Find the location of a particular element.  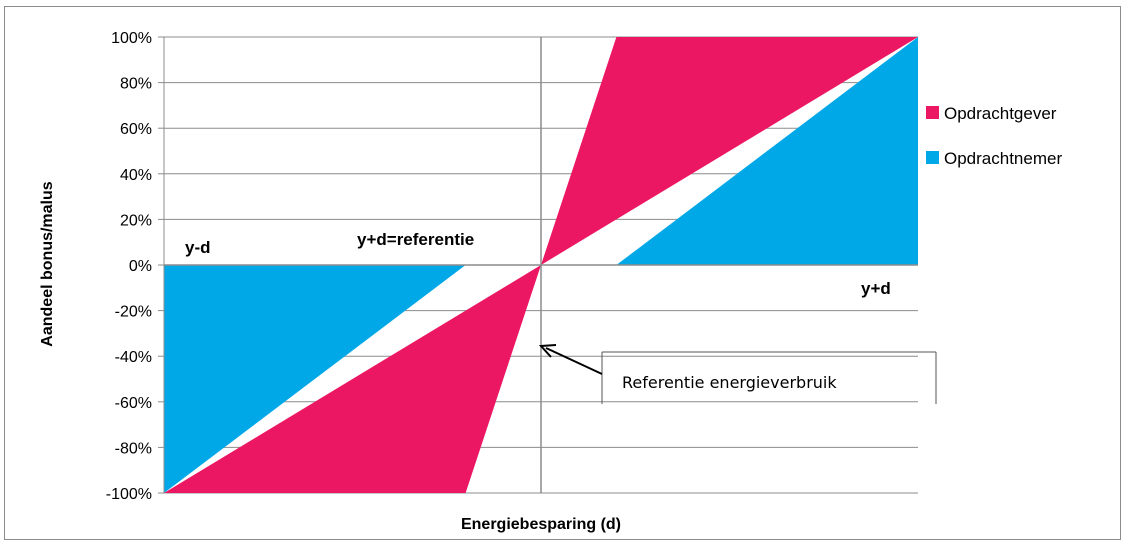

legend: Opdrachtgever Opdrachtnemer is located at coordinates (994, 136).